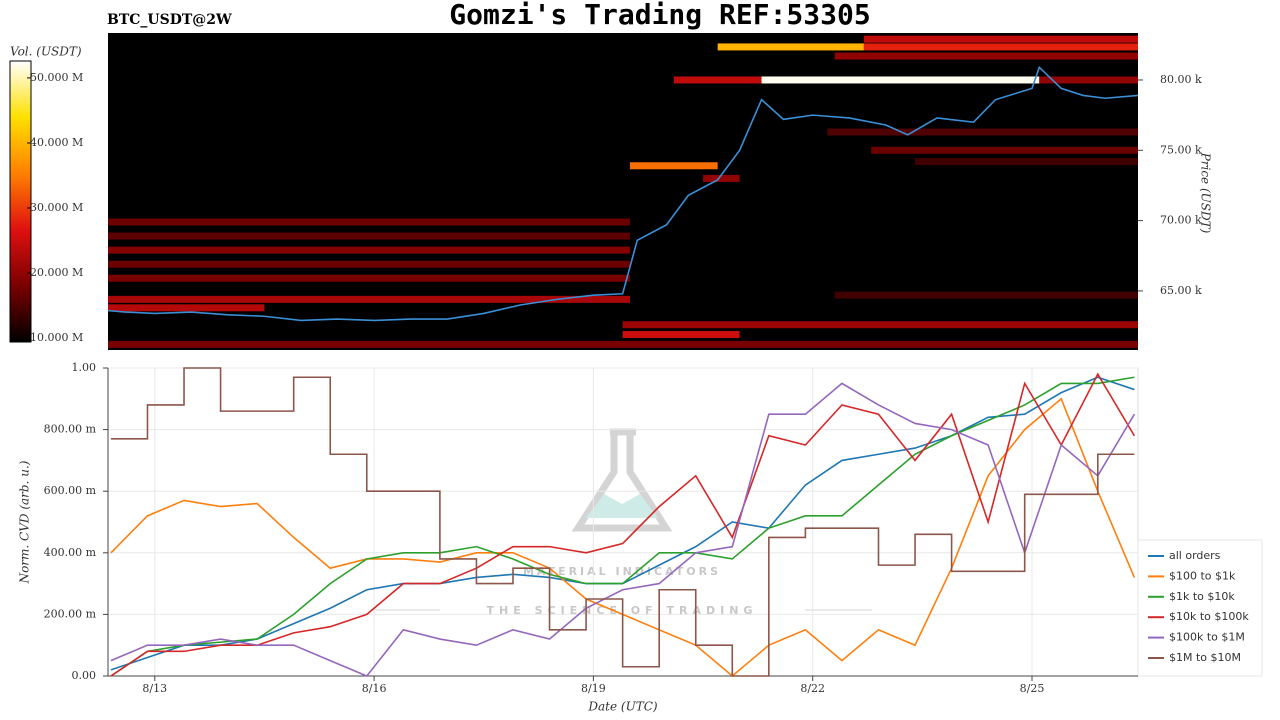 The image size is (1280, 720). What do you see at coordinates (20, 201) in the screenshot?
I see `colorbar` at bounding box center [20, 201].